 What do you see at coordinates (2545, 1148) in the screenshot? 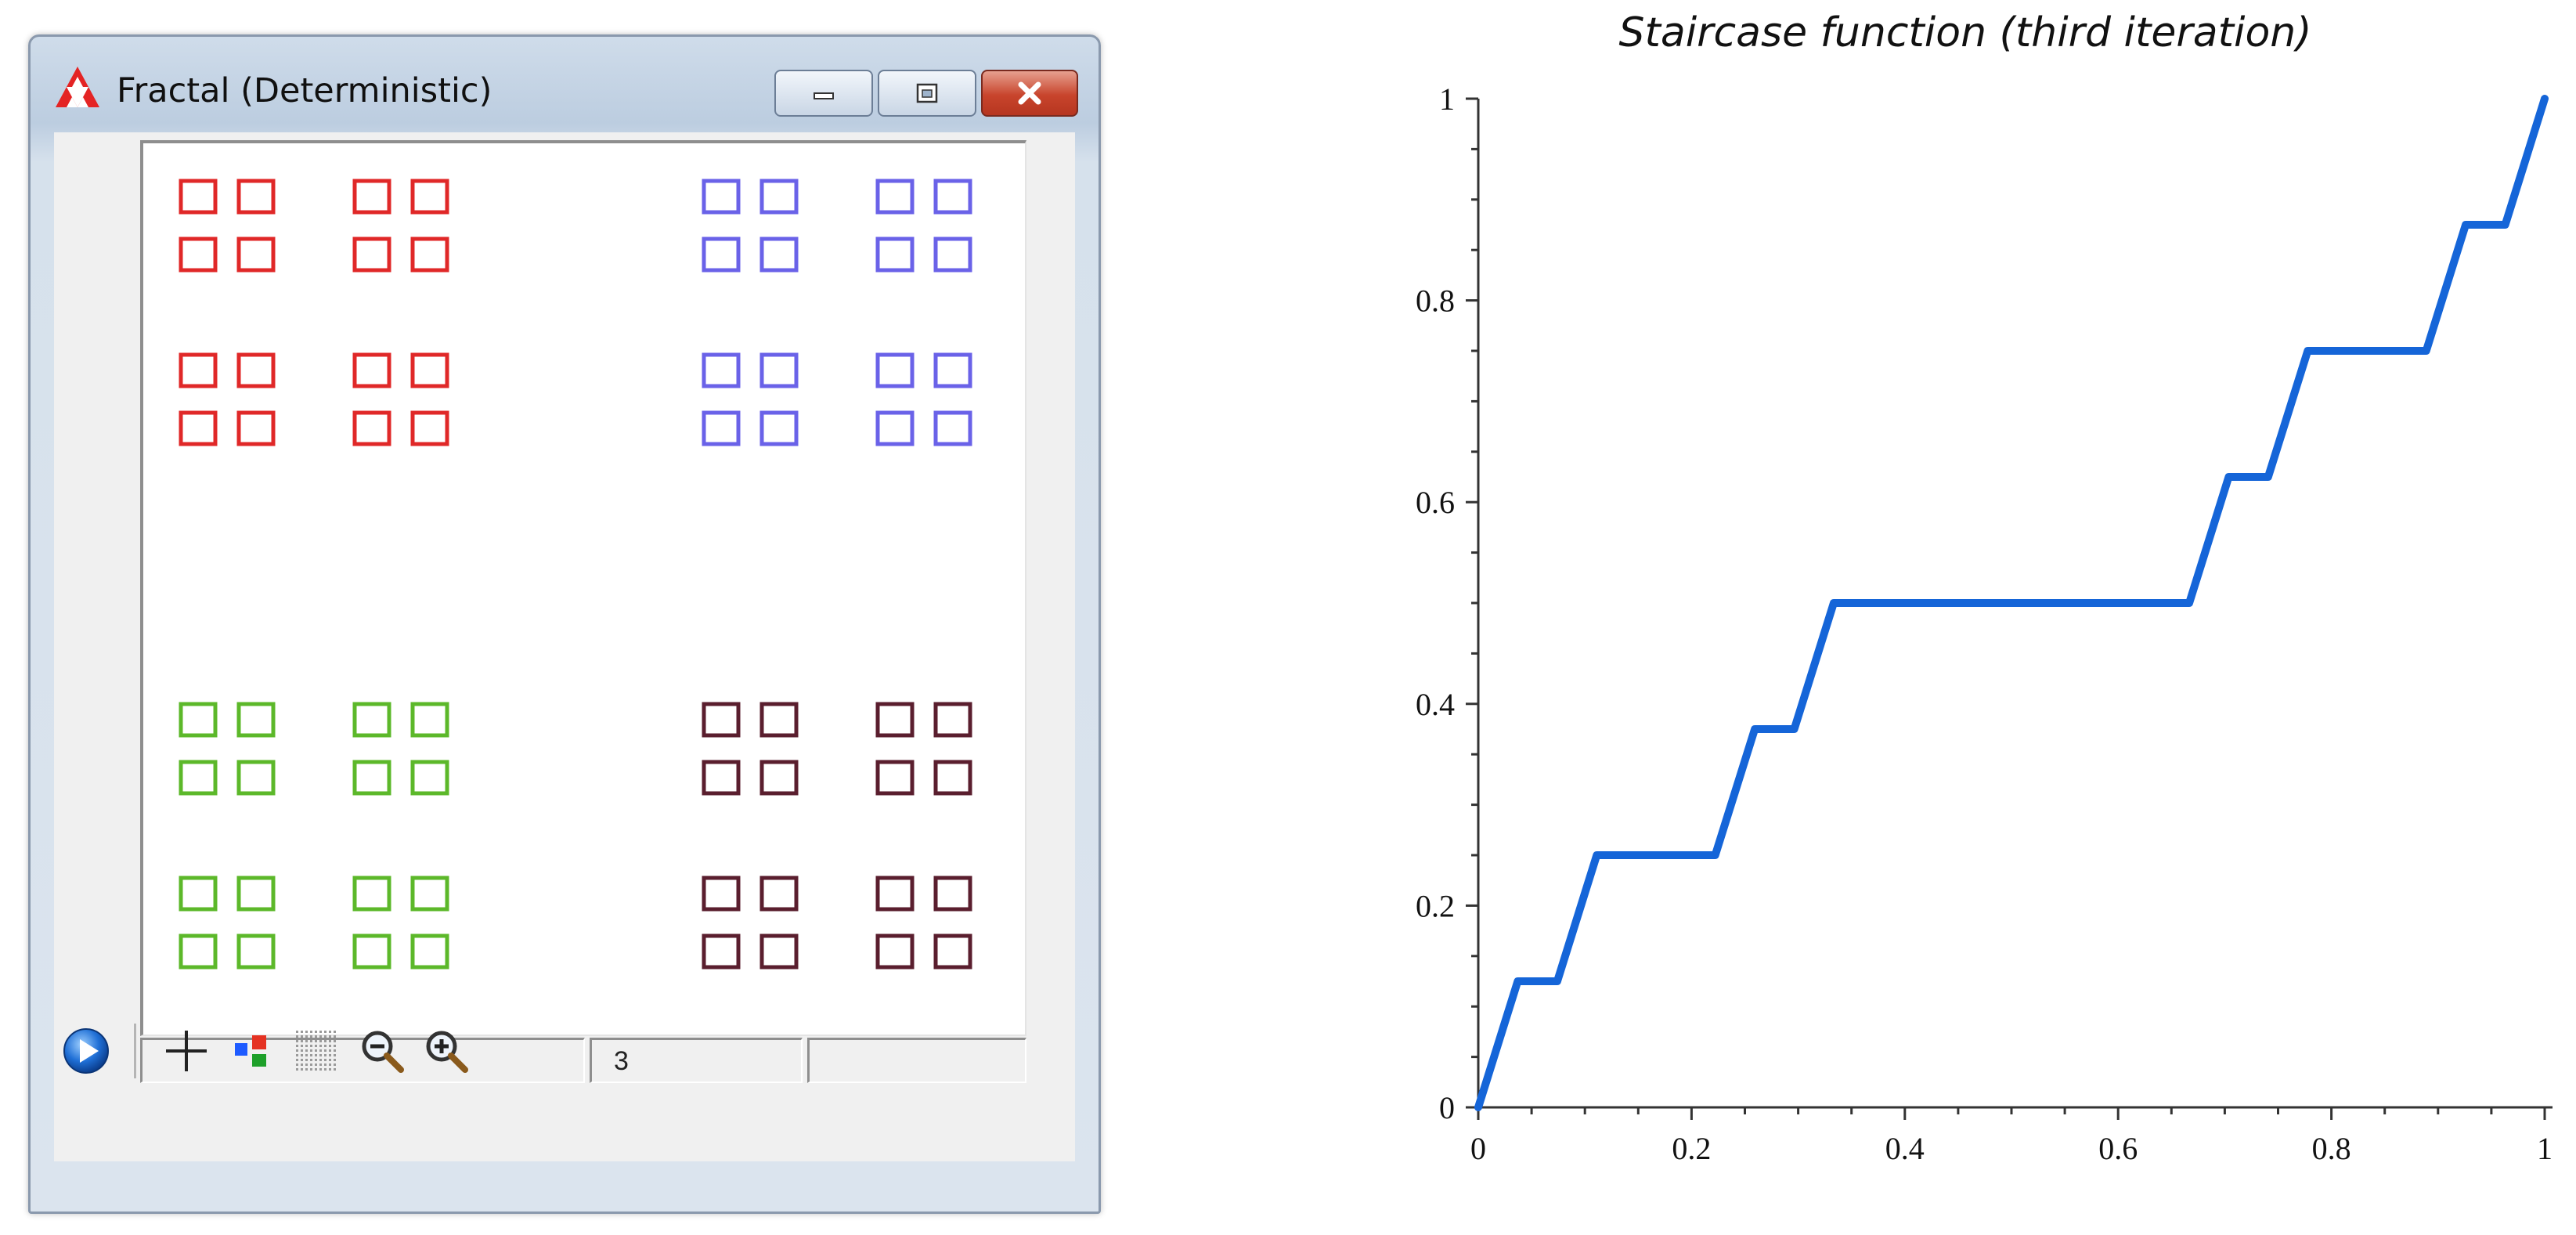
I see `x-tick-label: 1` at bounding box center [2545, 1148].